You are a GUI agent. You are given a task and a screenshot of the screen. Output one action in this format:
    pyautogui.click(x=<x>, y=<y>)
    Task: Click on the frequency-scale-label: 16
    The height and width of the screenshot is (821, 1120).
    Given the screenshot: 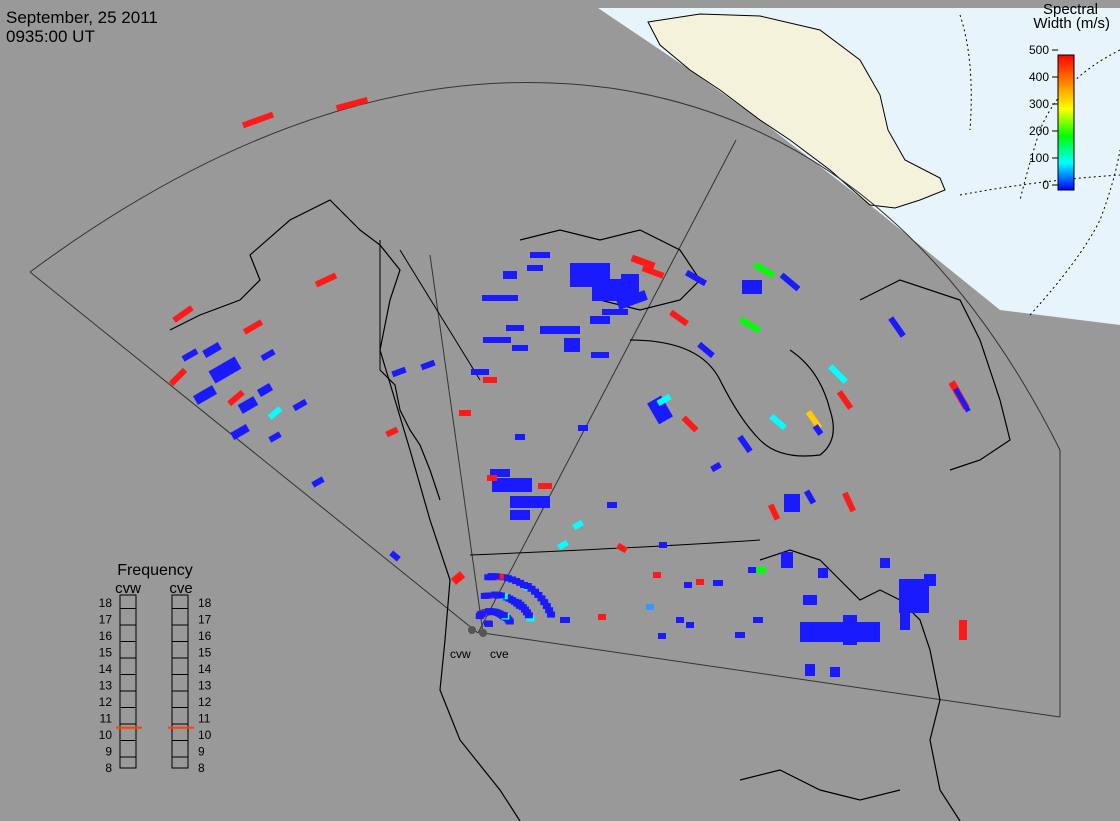 What is the action you would take?
    pyautogui.click(x=106, y=636)
    